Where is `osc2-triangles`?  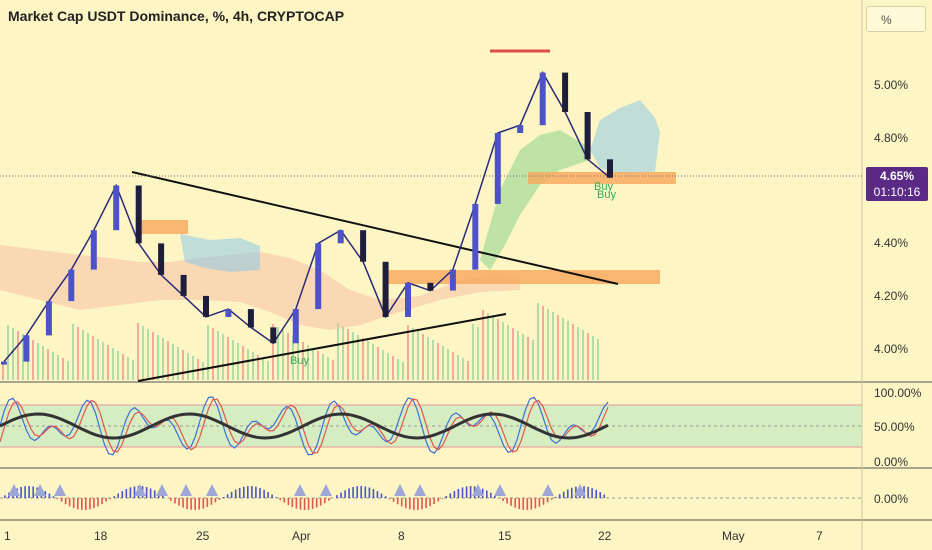 osc2-triangles is located at coordinates (297, 490).